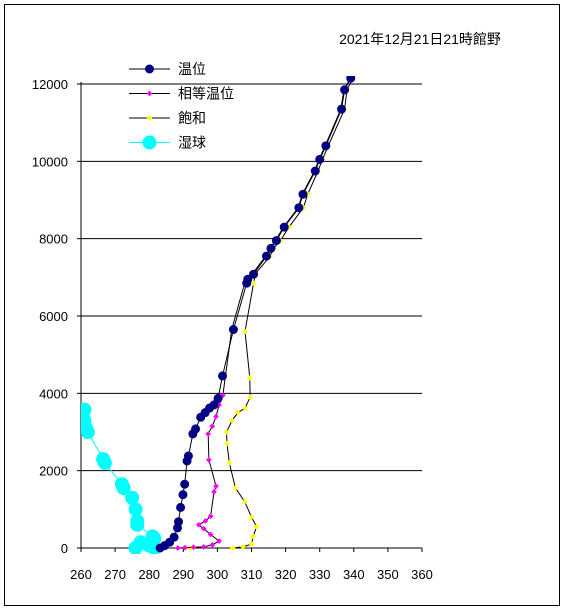 The image size is (568, 613). I want to click on chart-title: 2021年12月21日21時館野, so click(420, 39).